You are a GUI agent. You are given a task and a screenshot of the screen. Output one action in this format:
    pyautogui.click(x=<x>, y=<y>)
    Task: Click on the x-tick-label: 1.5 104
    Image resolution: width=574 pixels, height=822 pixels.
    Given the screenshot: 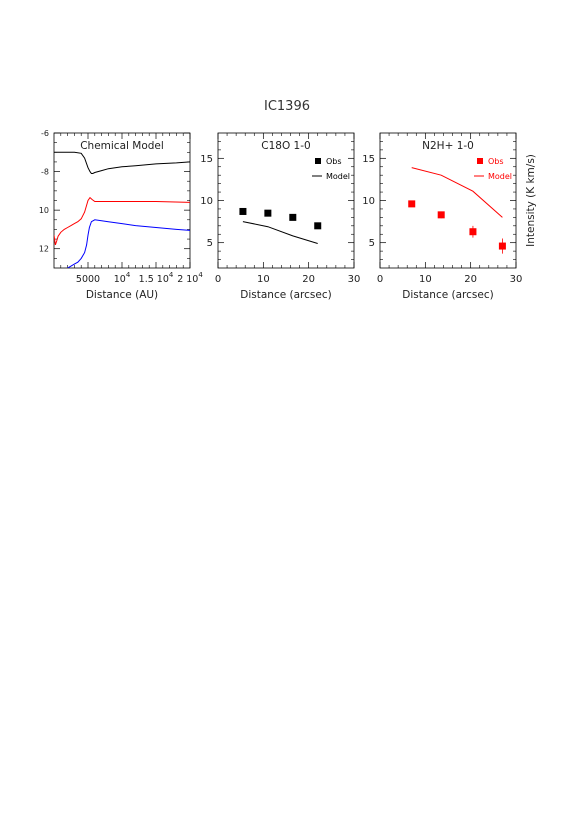 What is the action you would take?
    pyautogui.click(x=156, y=278)
    